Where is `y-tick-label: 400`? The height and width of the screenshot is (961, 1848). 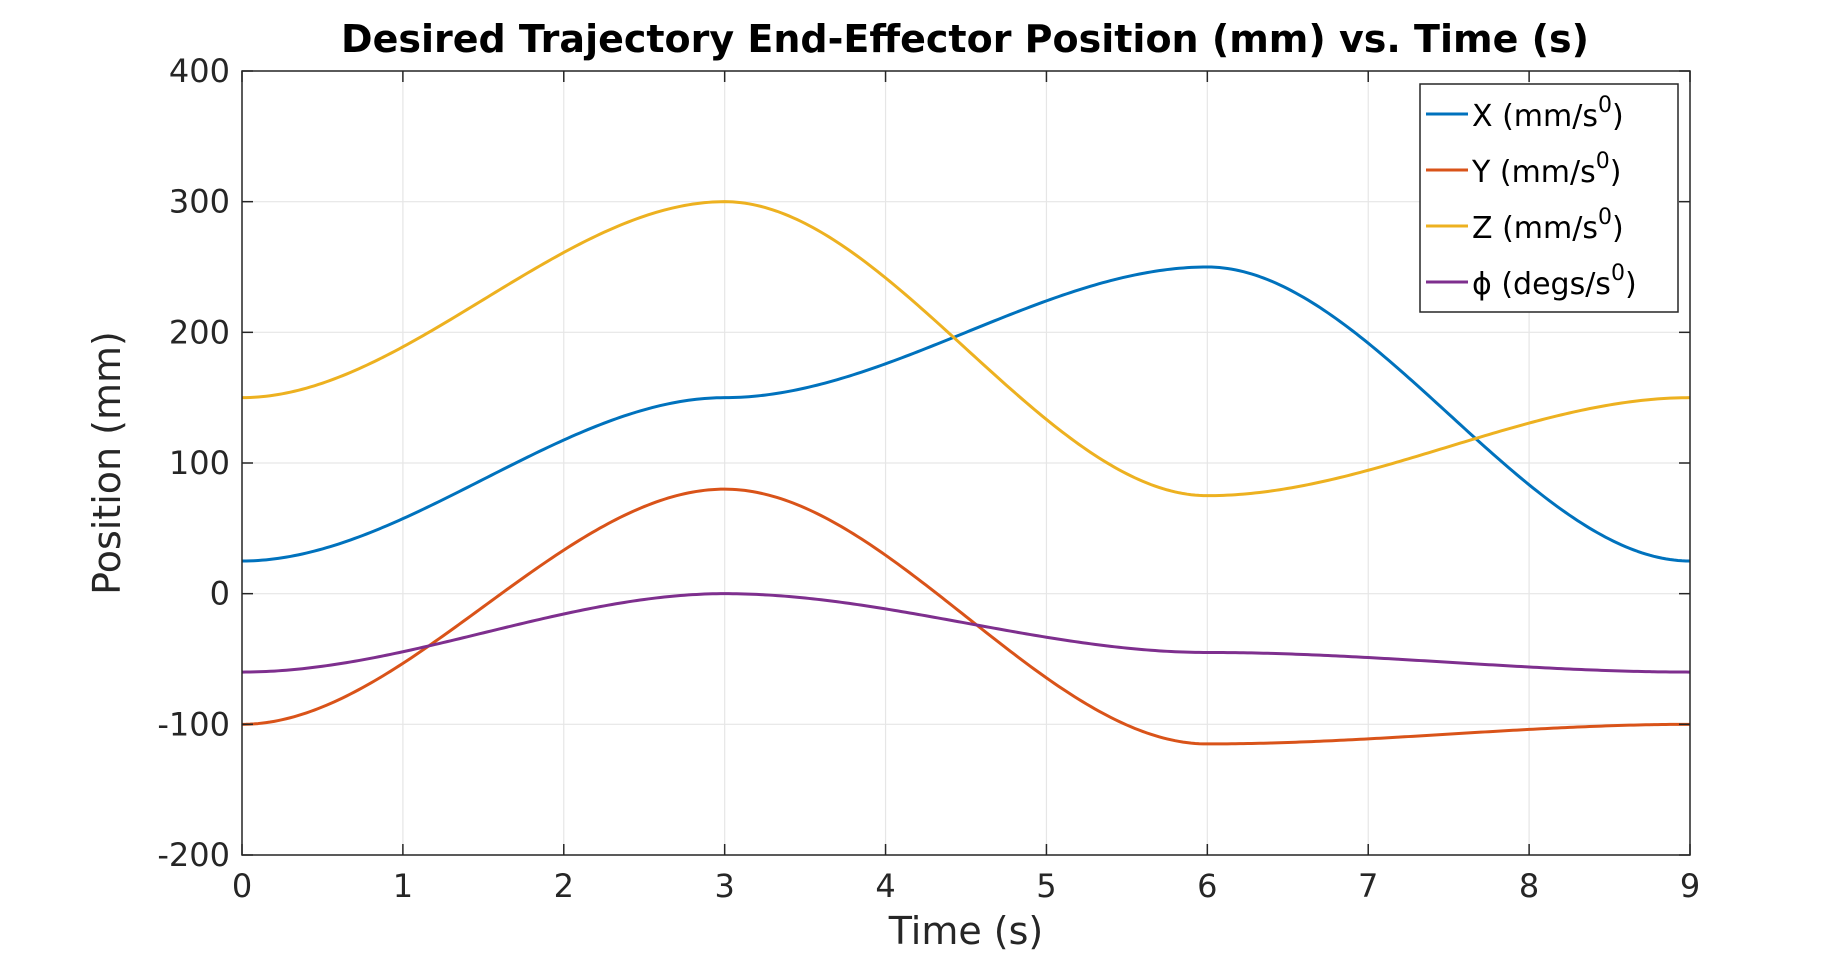
y-tick-label: 400 is located at coordinates (199, 71).